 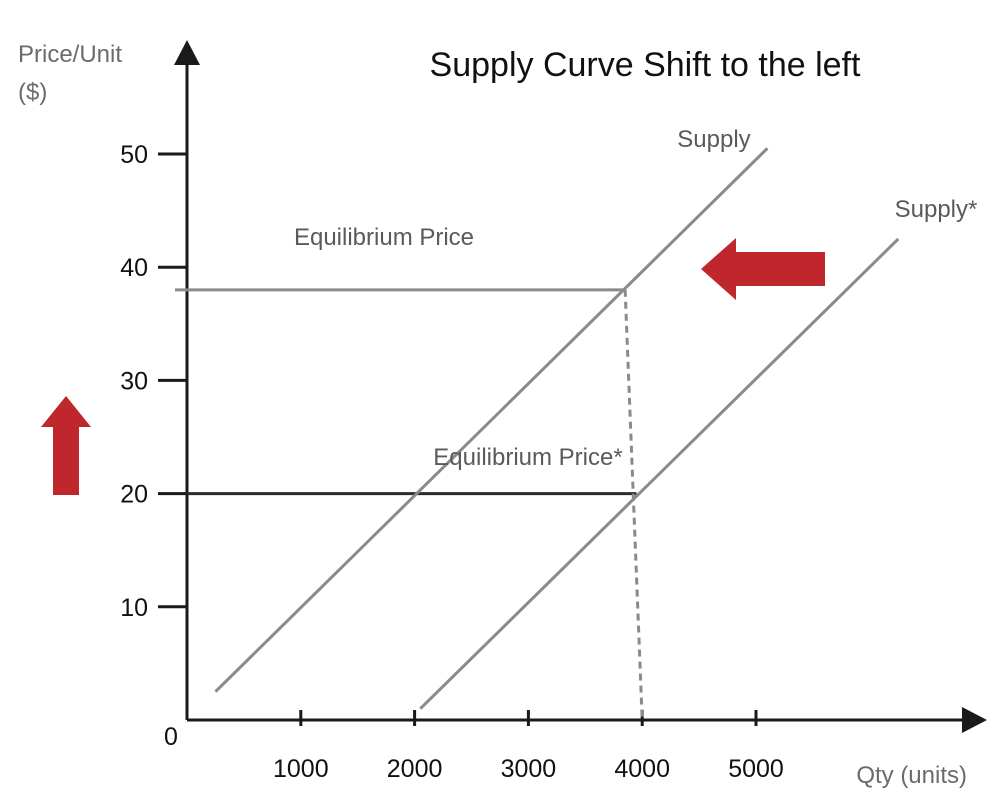 I want to click on x-axis-ticks: 1000 2000 3000 4000 5000, so click(x=528, y=746).